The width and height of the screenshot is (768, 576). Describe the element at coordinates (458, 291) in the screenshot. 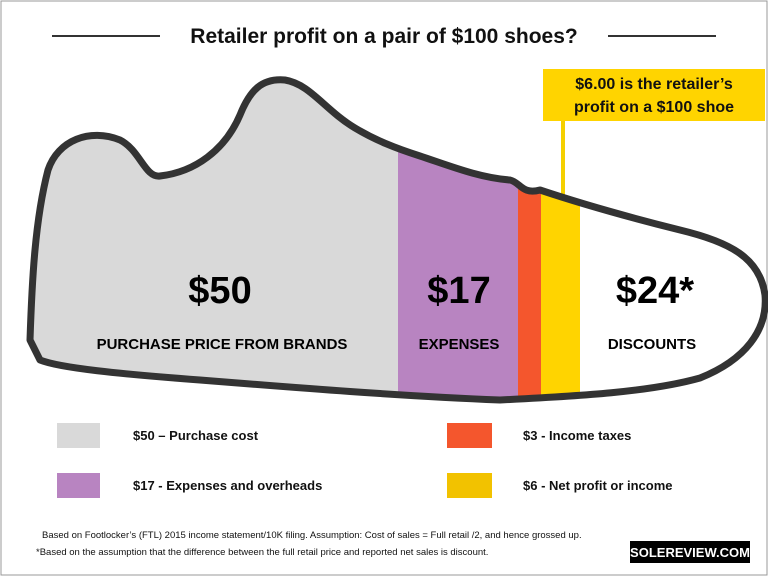

I see `segment-amount: $17` at that location.